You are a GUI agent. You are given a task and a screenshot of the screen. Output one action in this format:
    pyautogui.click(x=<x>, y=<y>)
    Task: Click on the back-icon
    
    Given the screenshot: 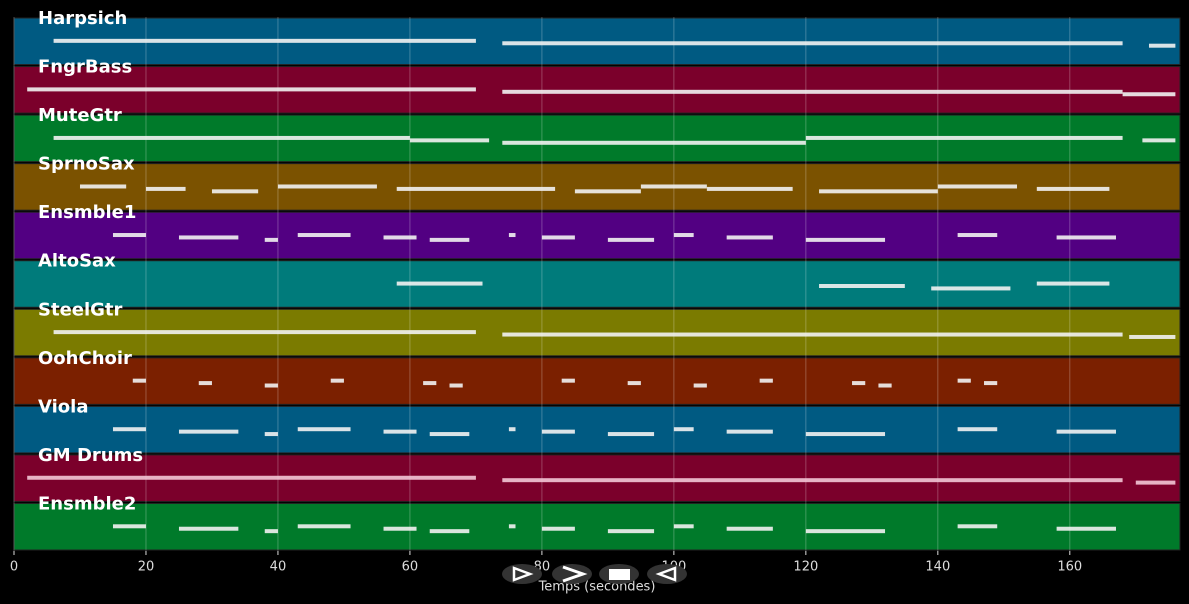 What is the action you would take?
    pyautogui.click(x=666, y=574)
    